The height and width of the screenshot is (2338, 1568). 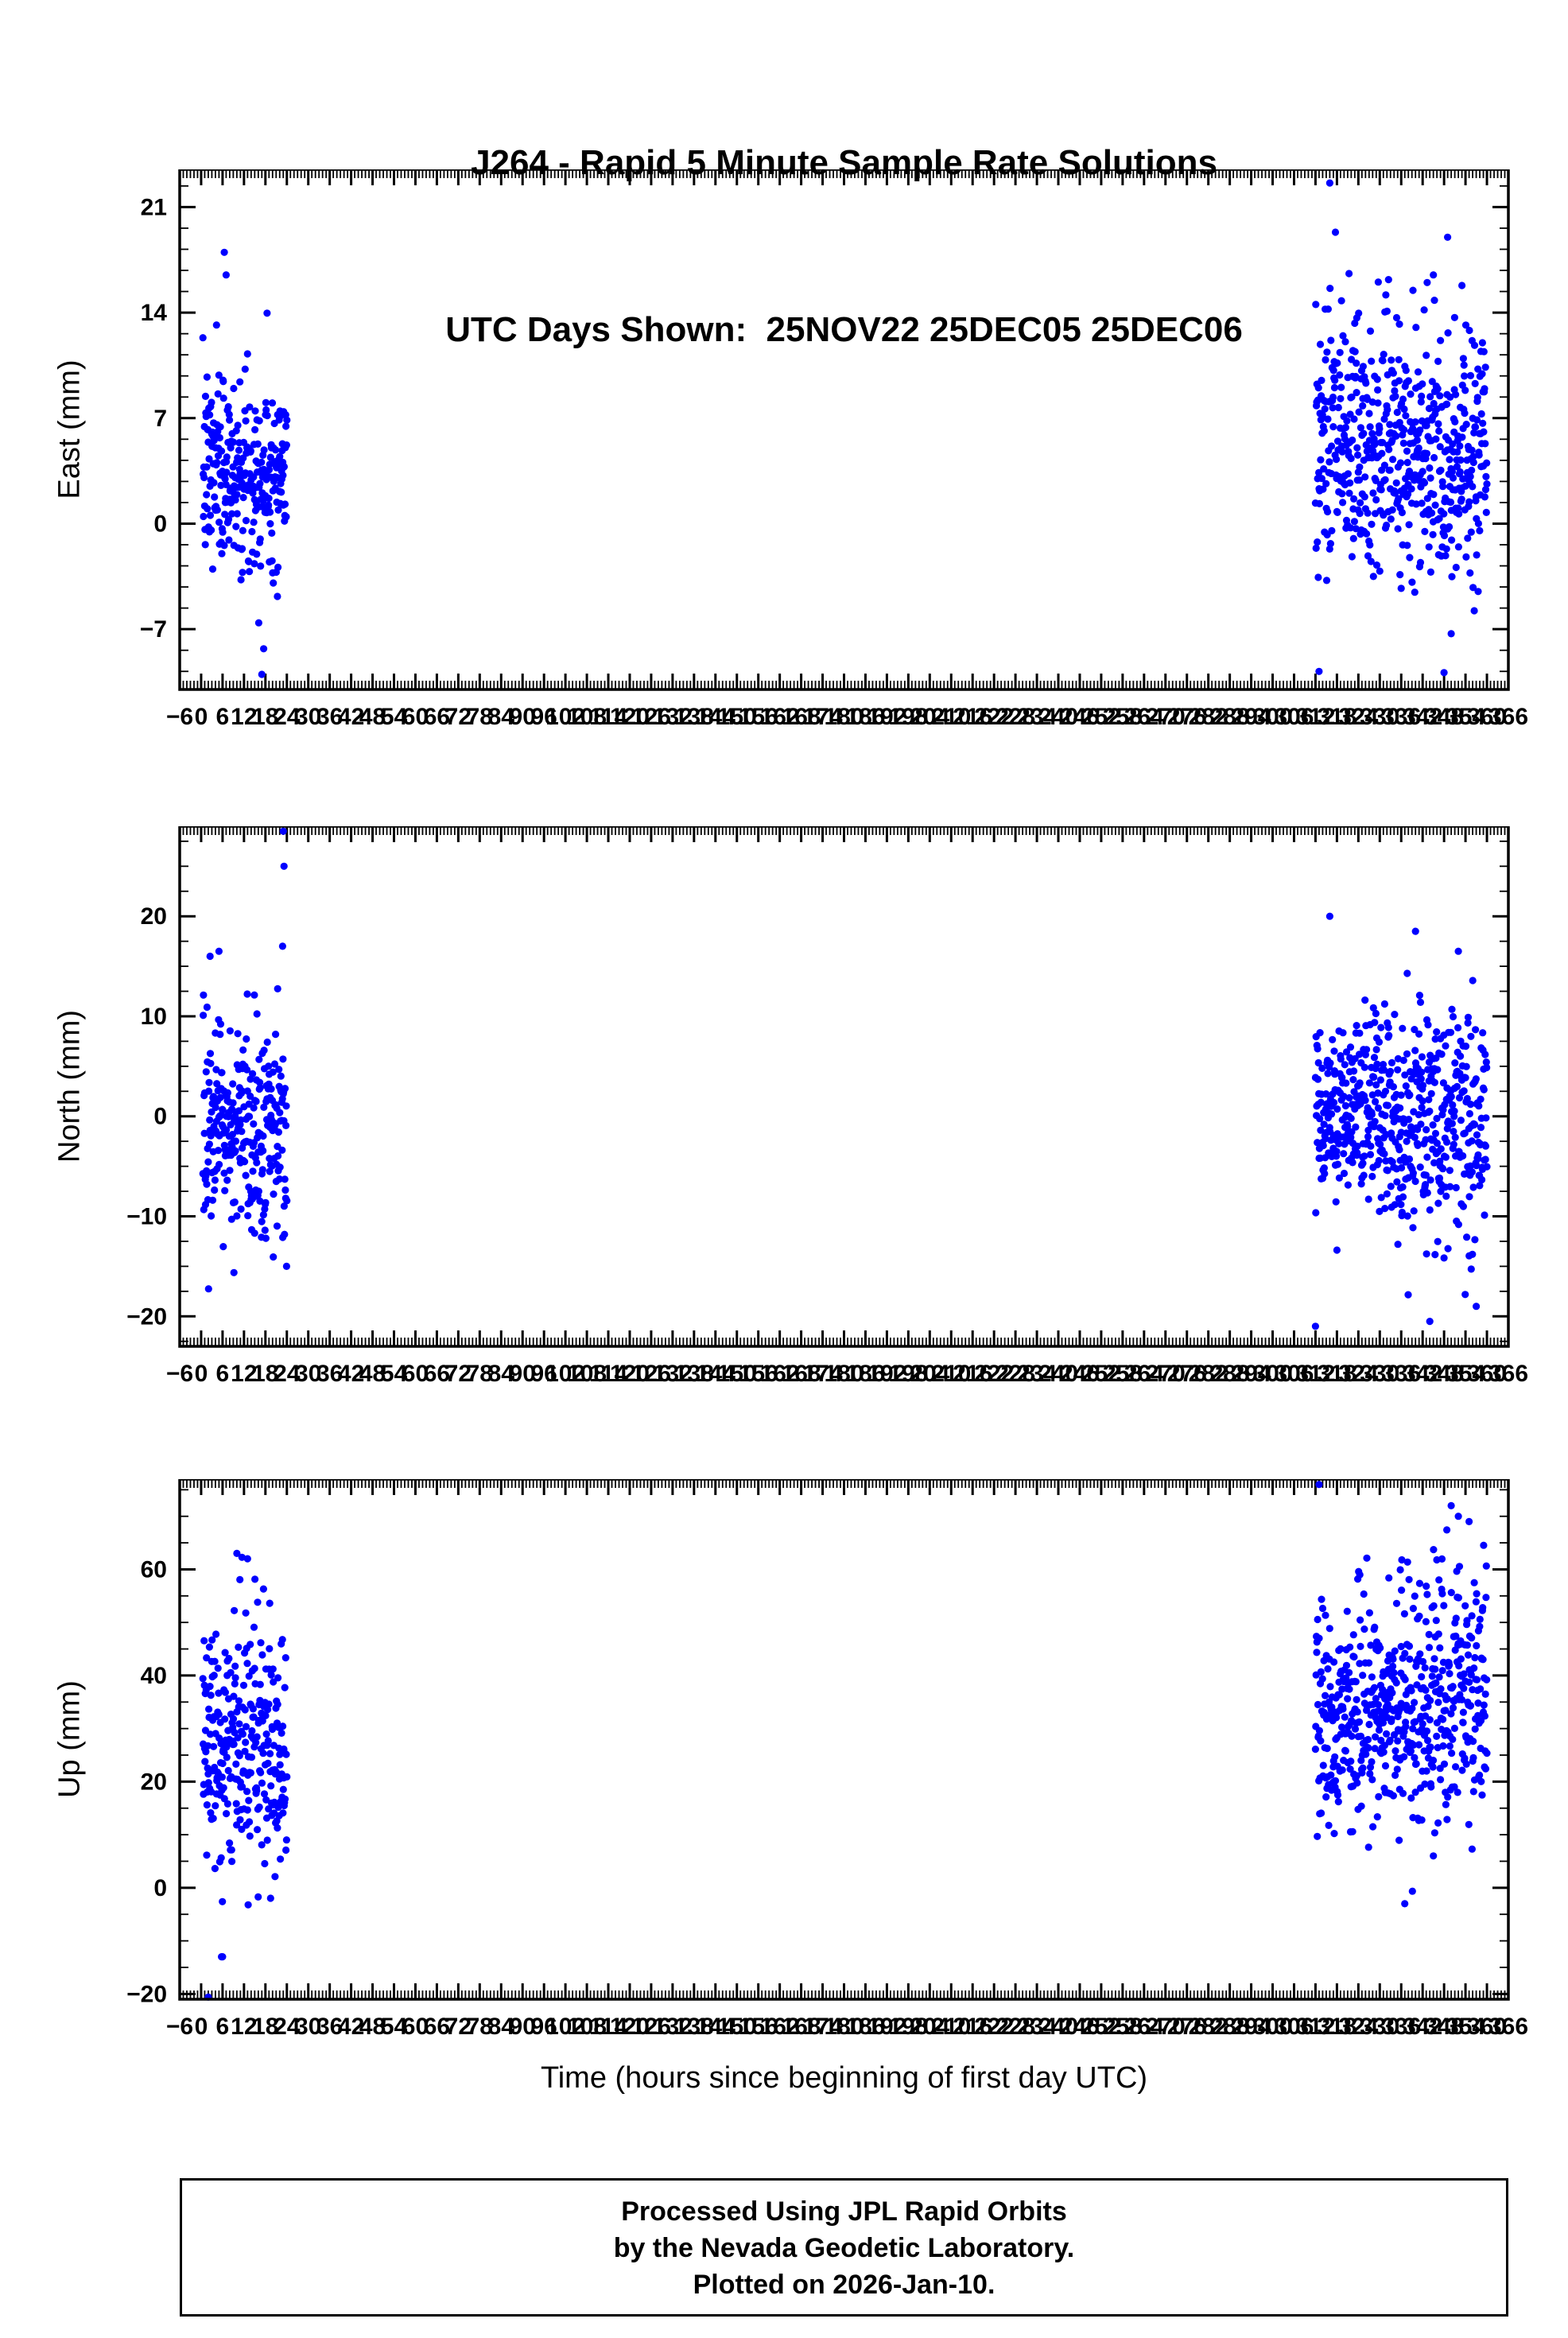 I want to click on footer-line1: Processed Using JPL Rapid Orbits, so click(x=844, y=2211).